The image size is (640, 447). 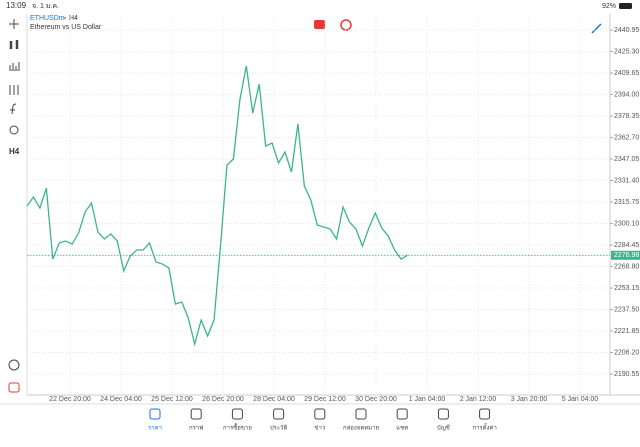 What do you see at coordinates (626, 51) in the screenshot?
I see `y-tick-label: 2425.30` at bounding box center [626, 51].